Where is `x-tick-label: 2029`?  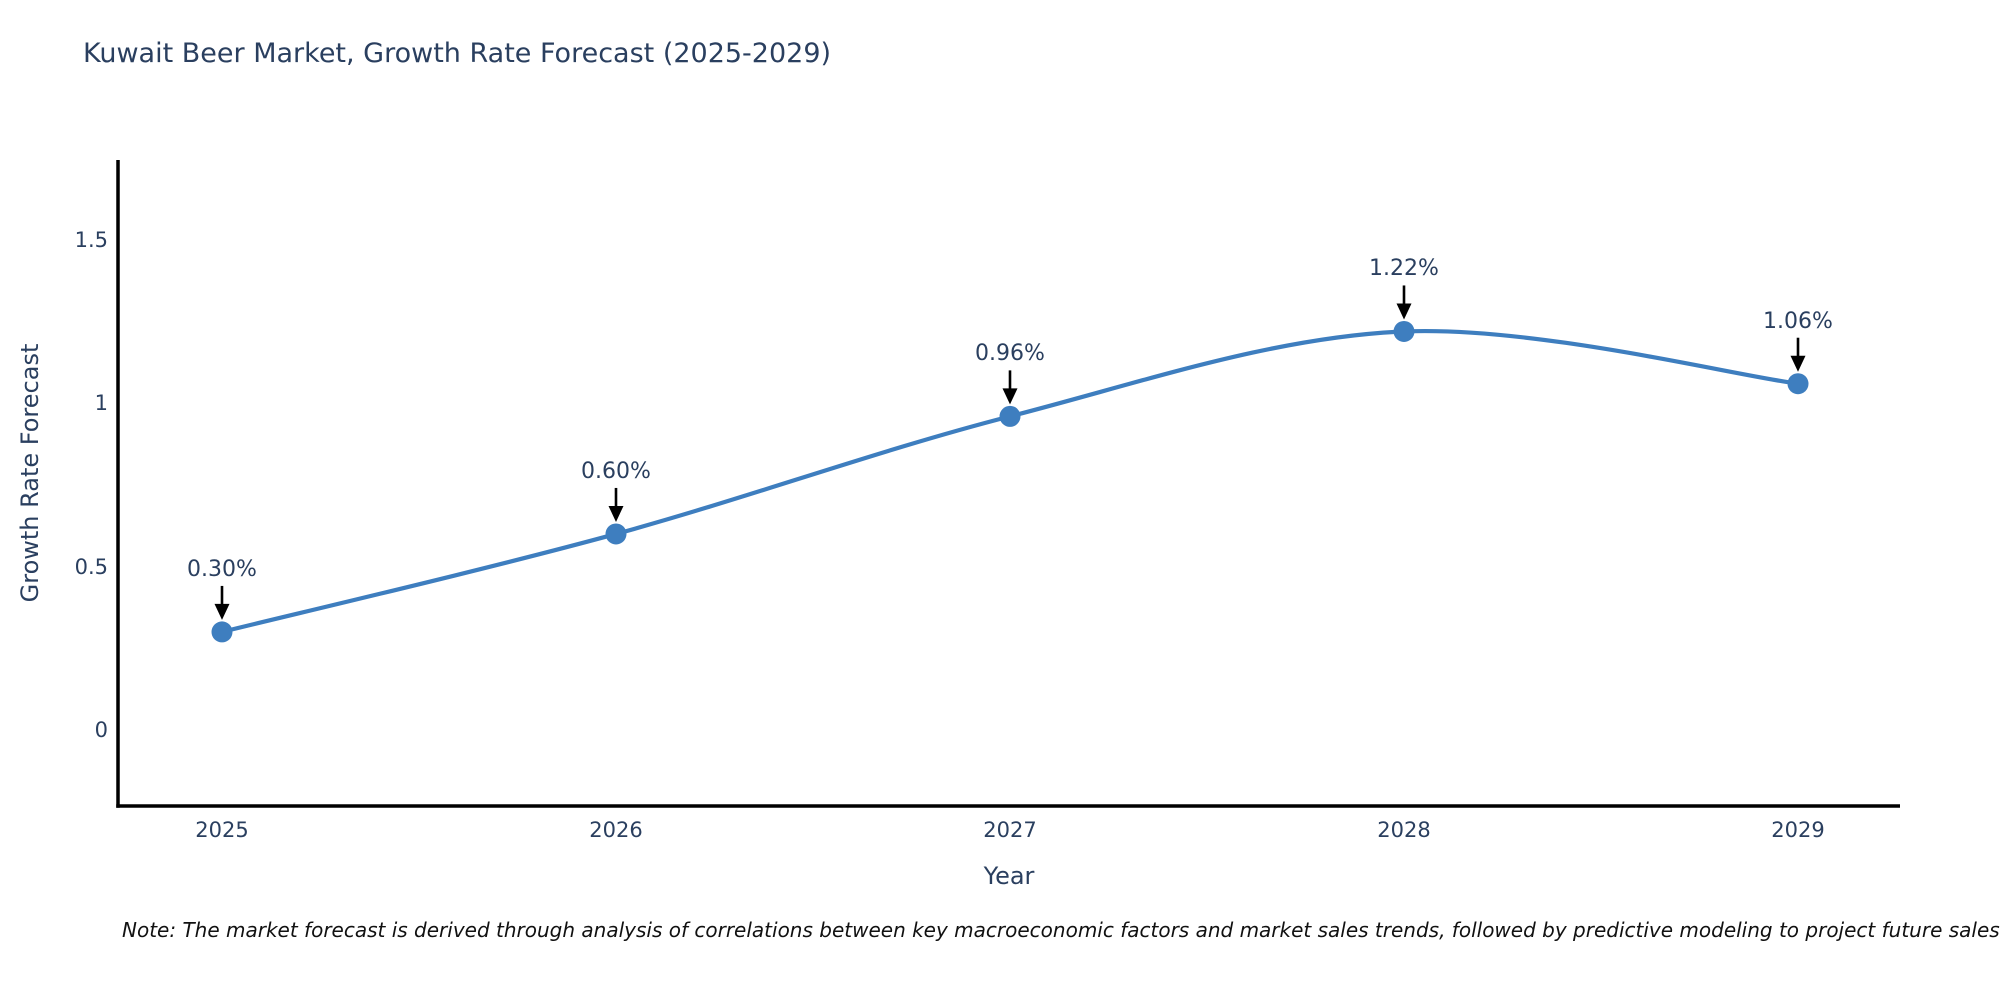
x-tick-label: 2029 is located at coordinates (1798, 830).